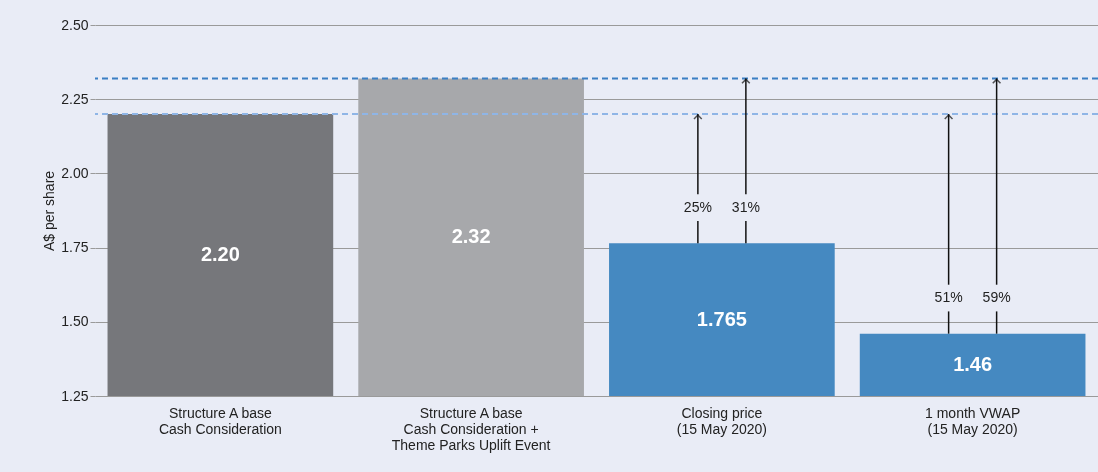 This screenshot has width=1098, height=472. What do you see at coordinates (948, 297) in the screenshot?
I see `annotation: 51%` at bounding box center [948, 297].